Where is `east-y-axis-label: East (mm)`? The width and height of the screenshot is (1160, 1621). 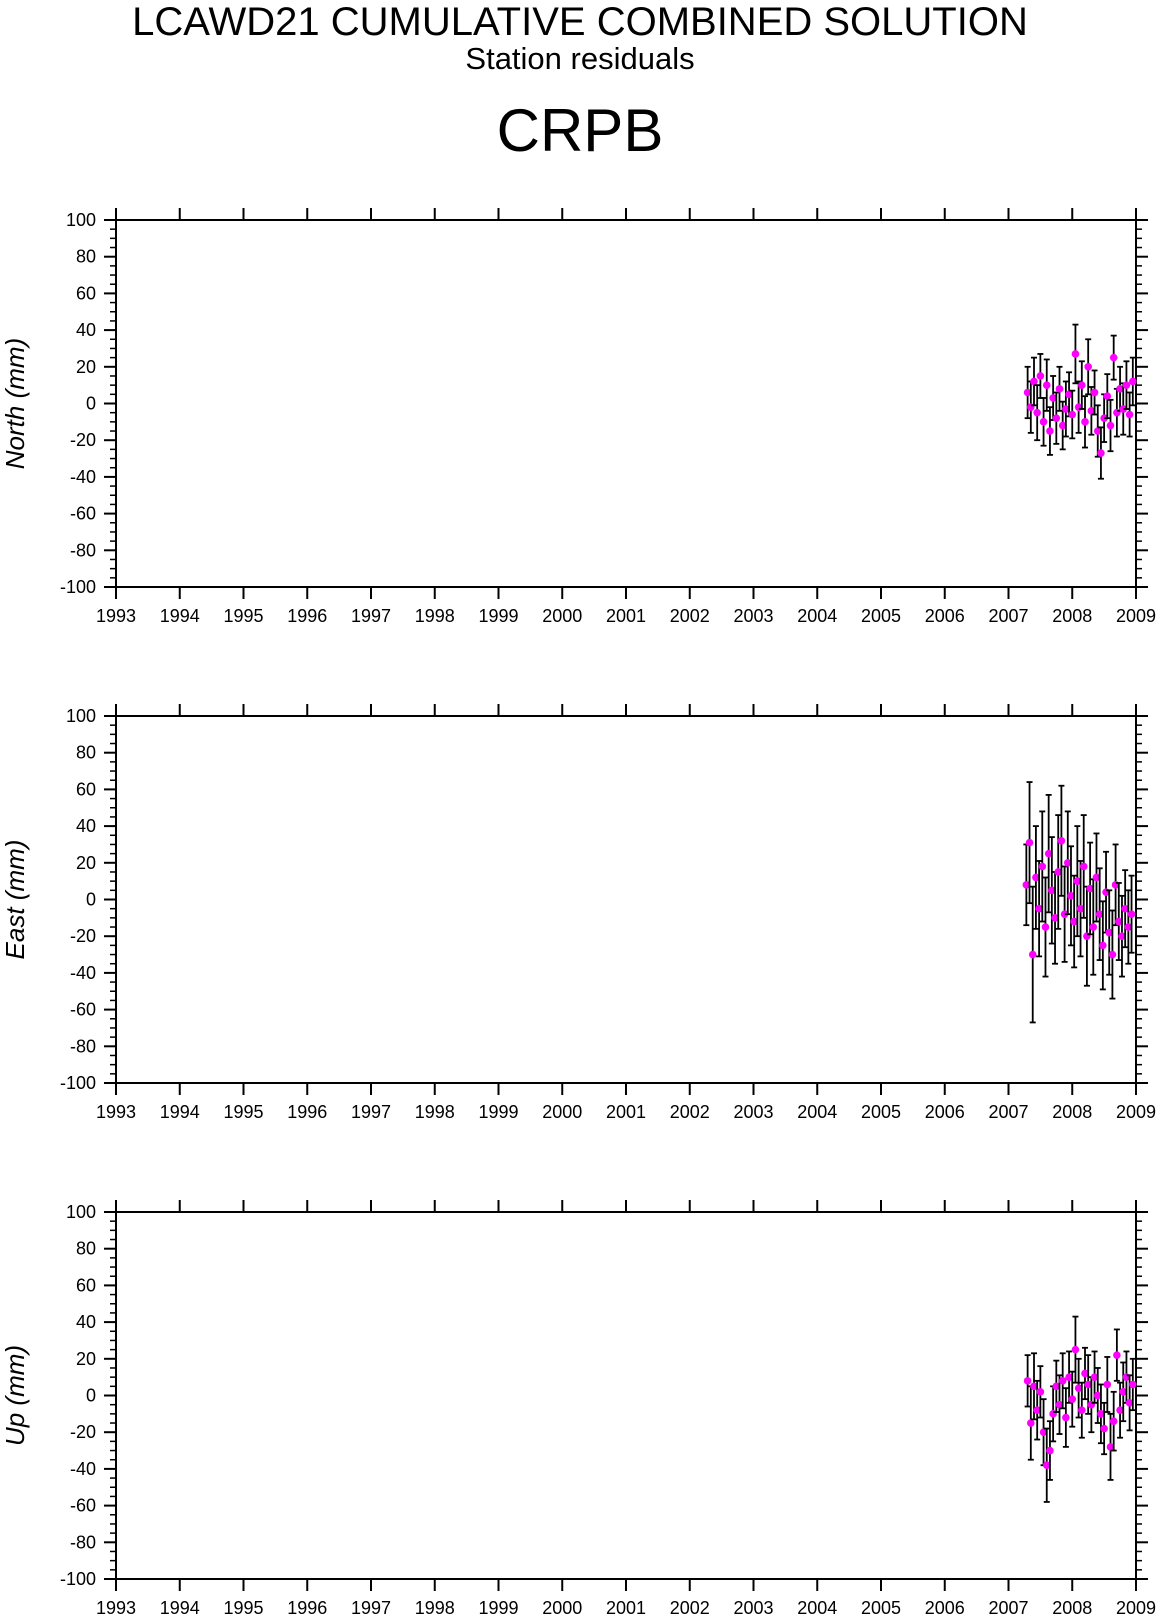 east-y-axis-label: East (mm) is located at coordinates (15, 900).